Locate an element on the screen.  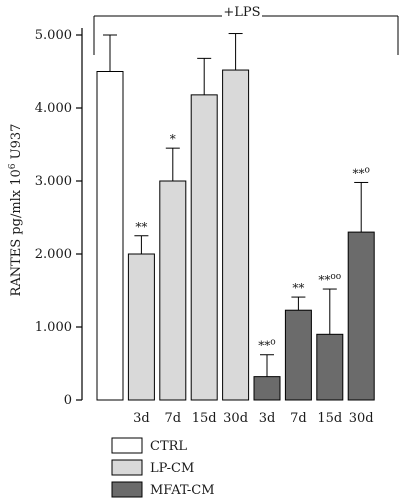
category-label-2: 7d is located at coordinates (173, 418).